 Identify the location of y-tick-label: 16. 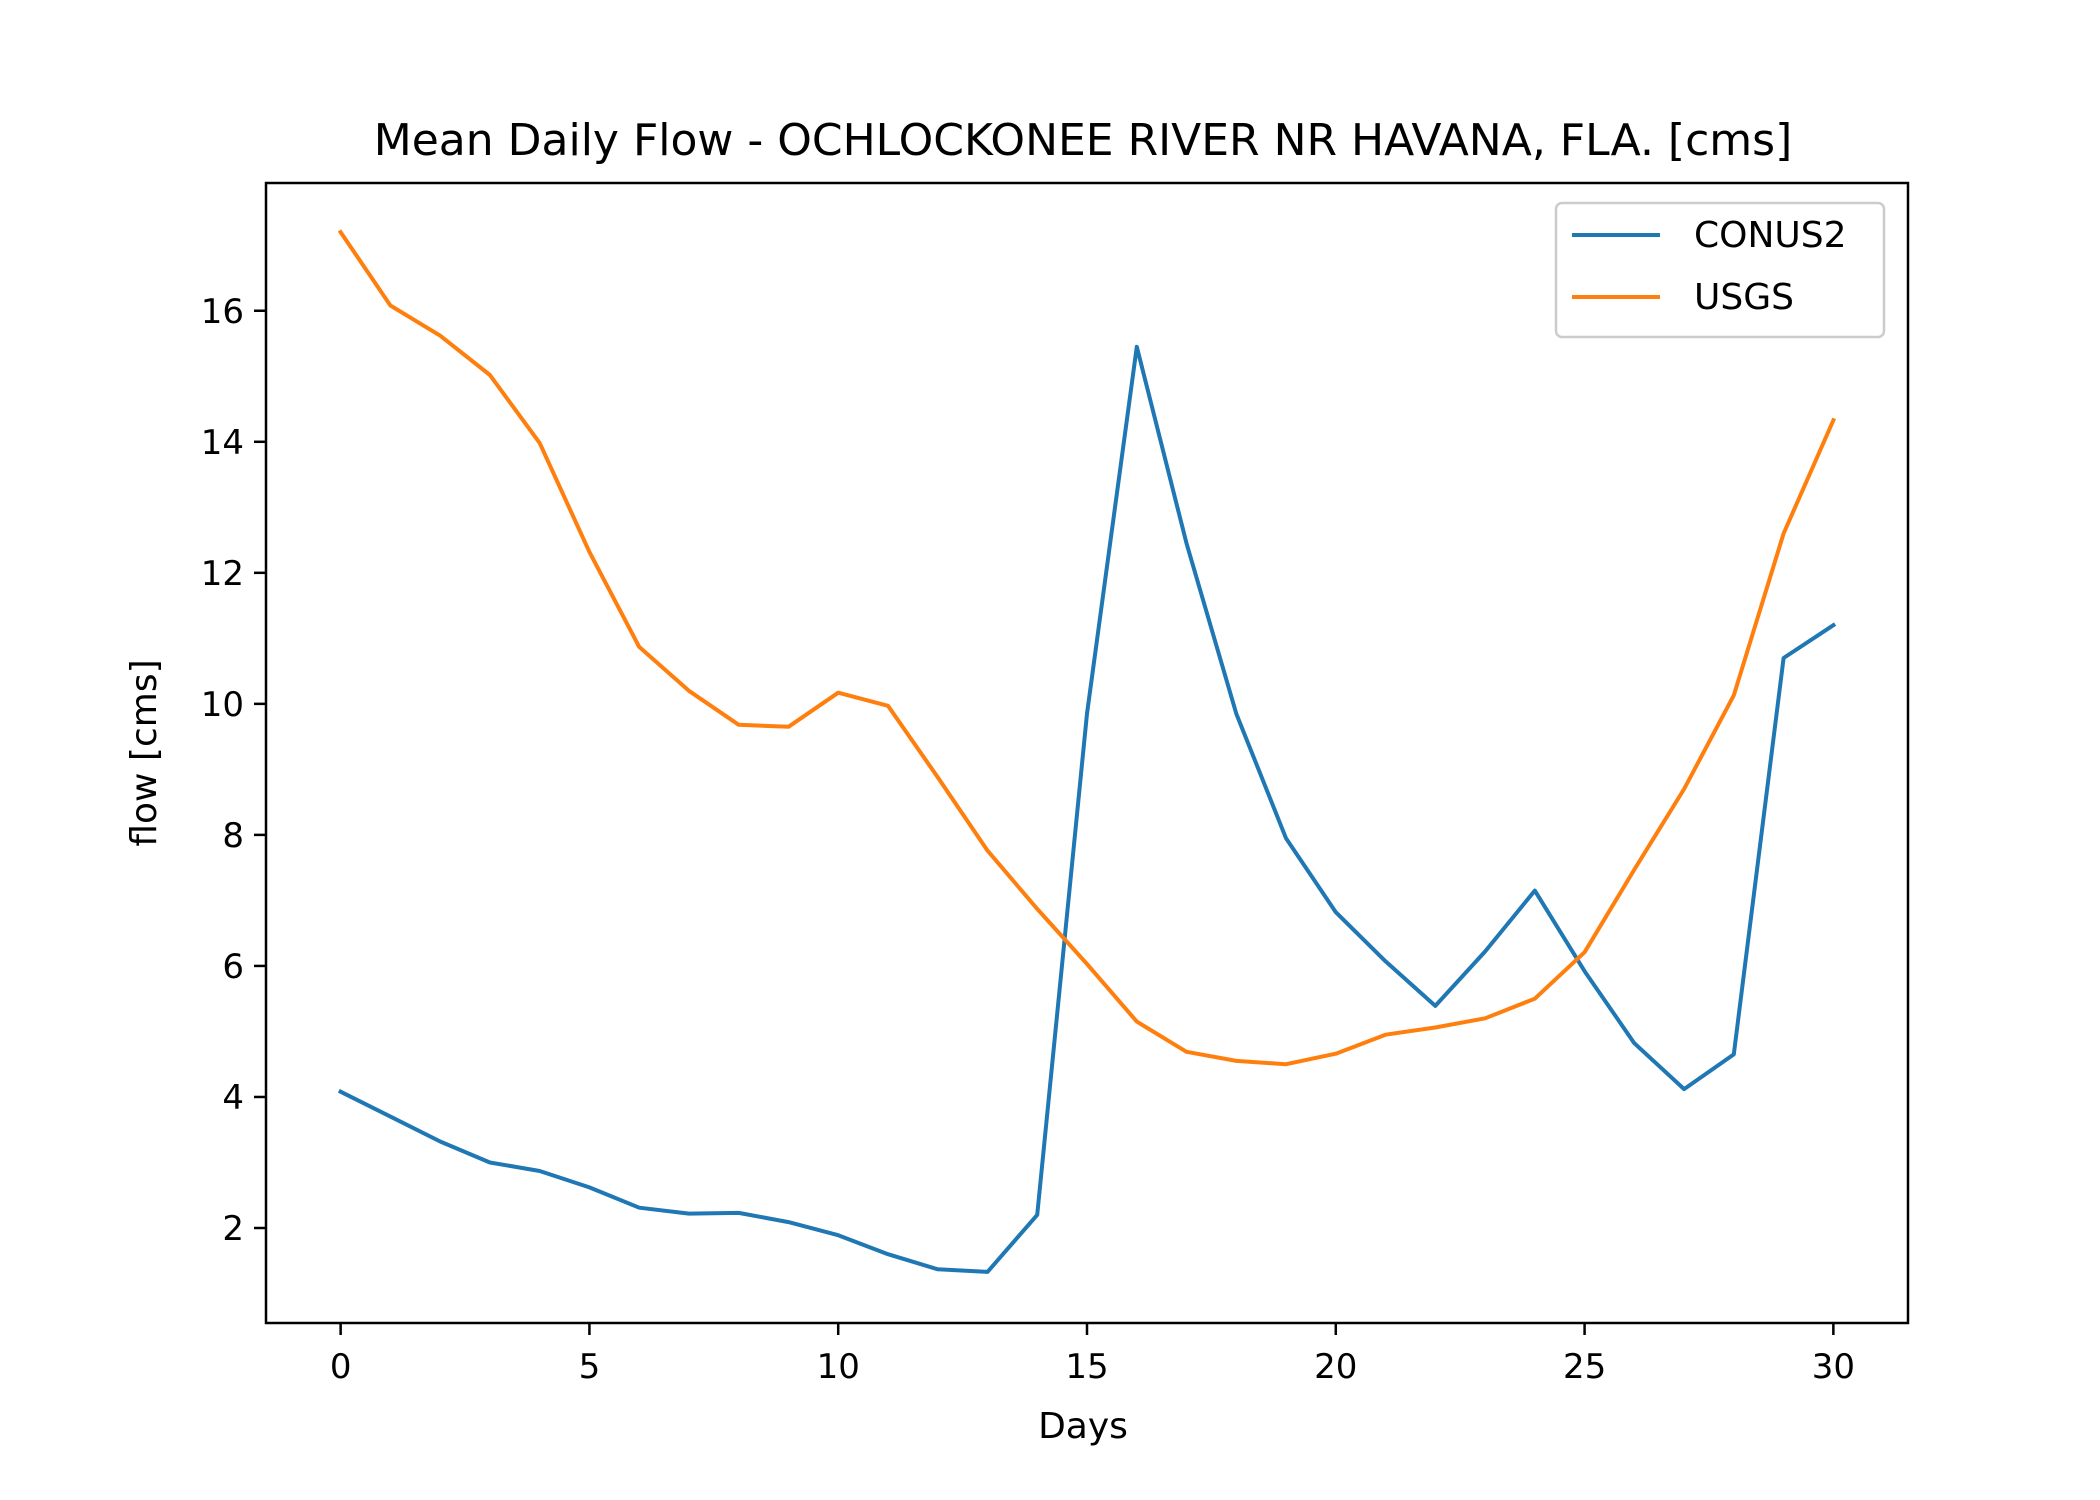
(222, 312).